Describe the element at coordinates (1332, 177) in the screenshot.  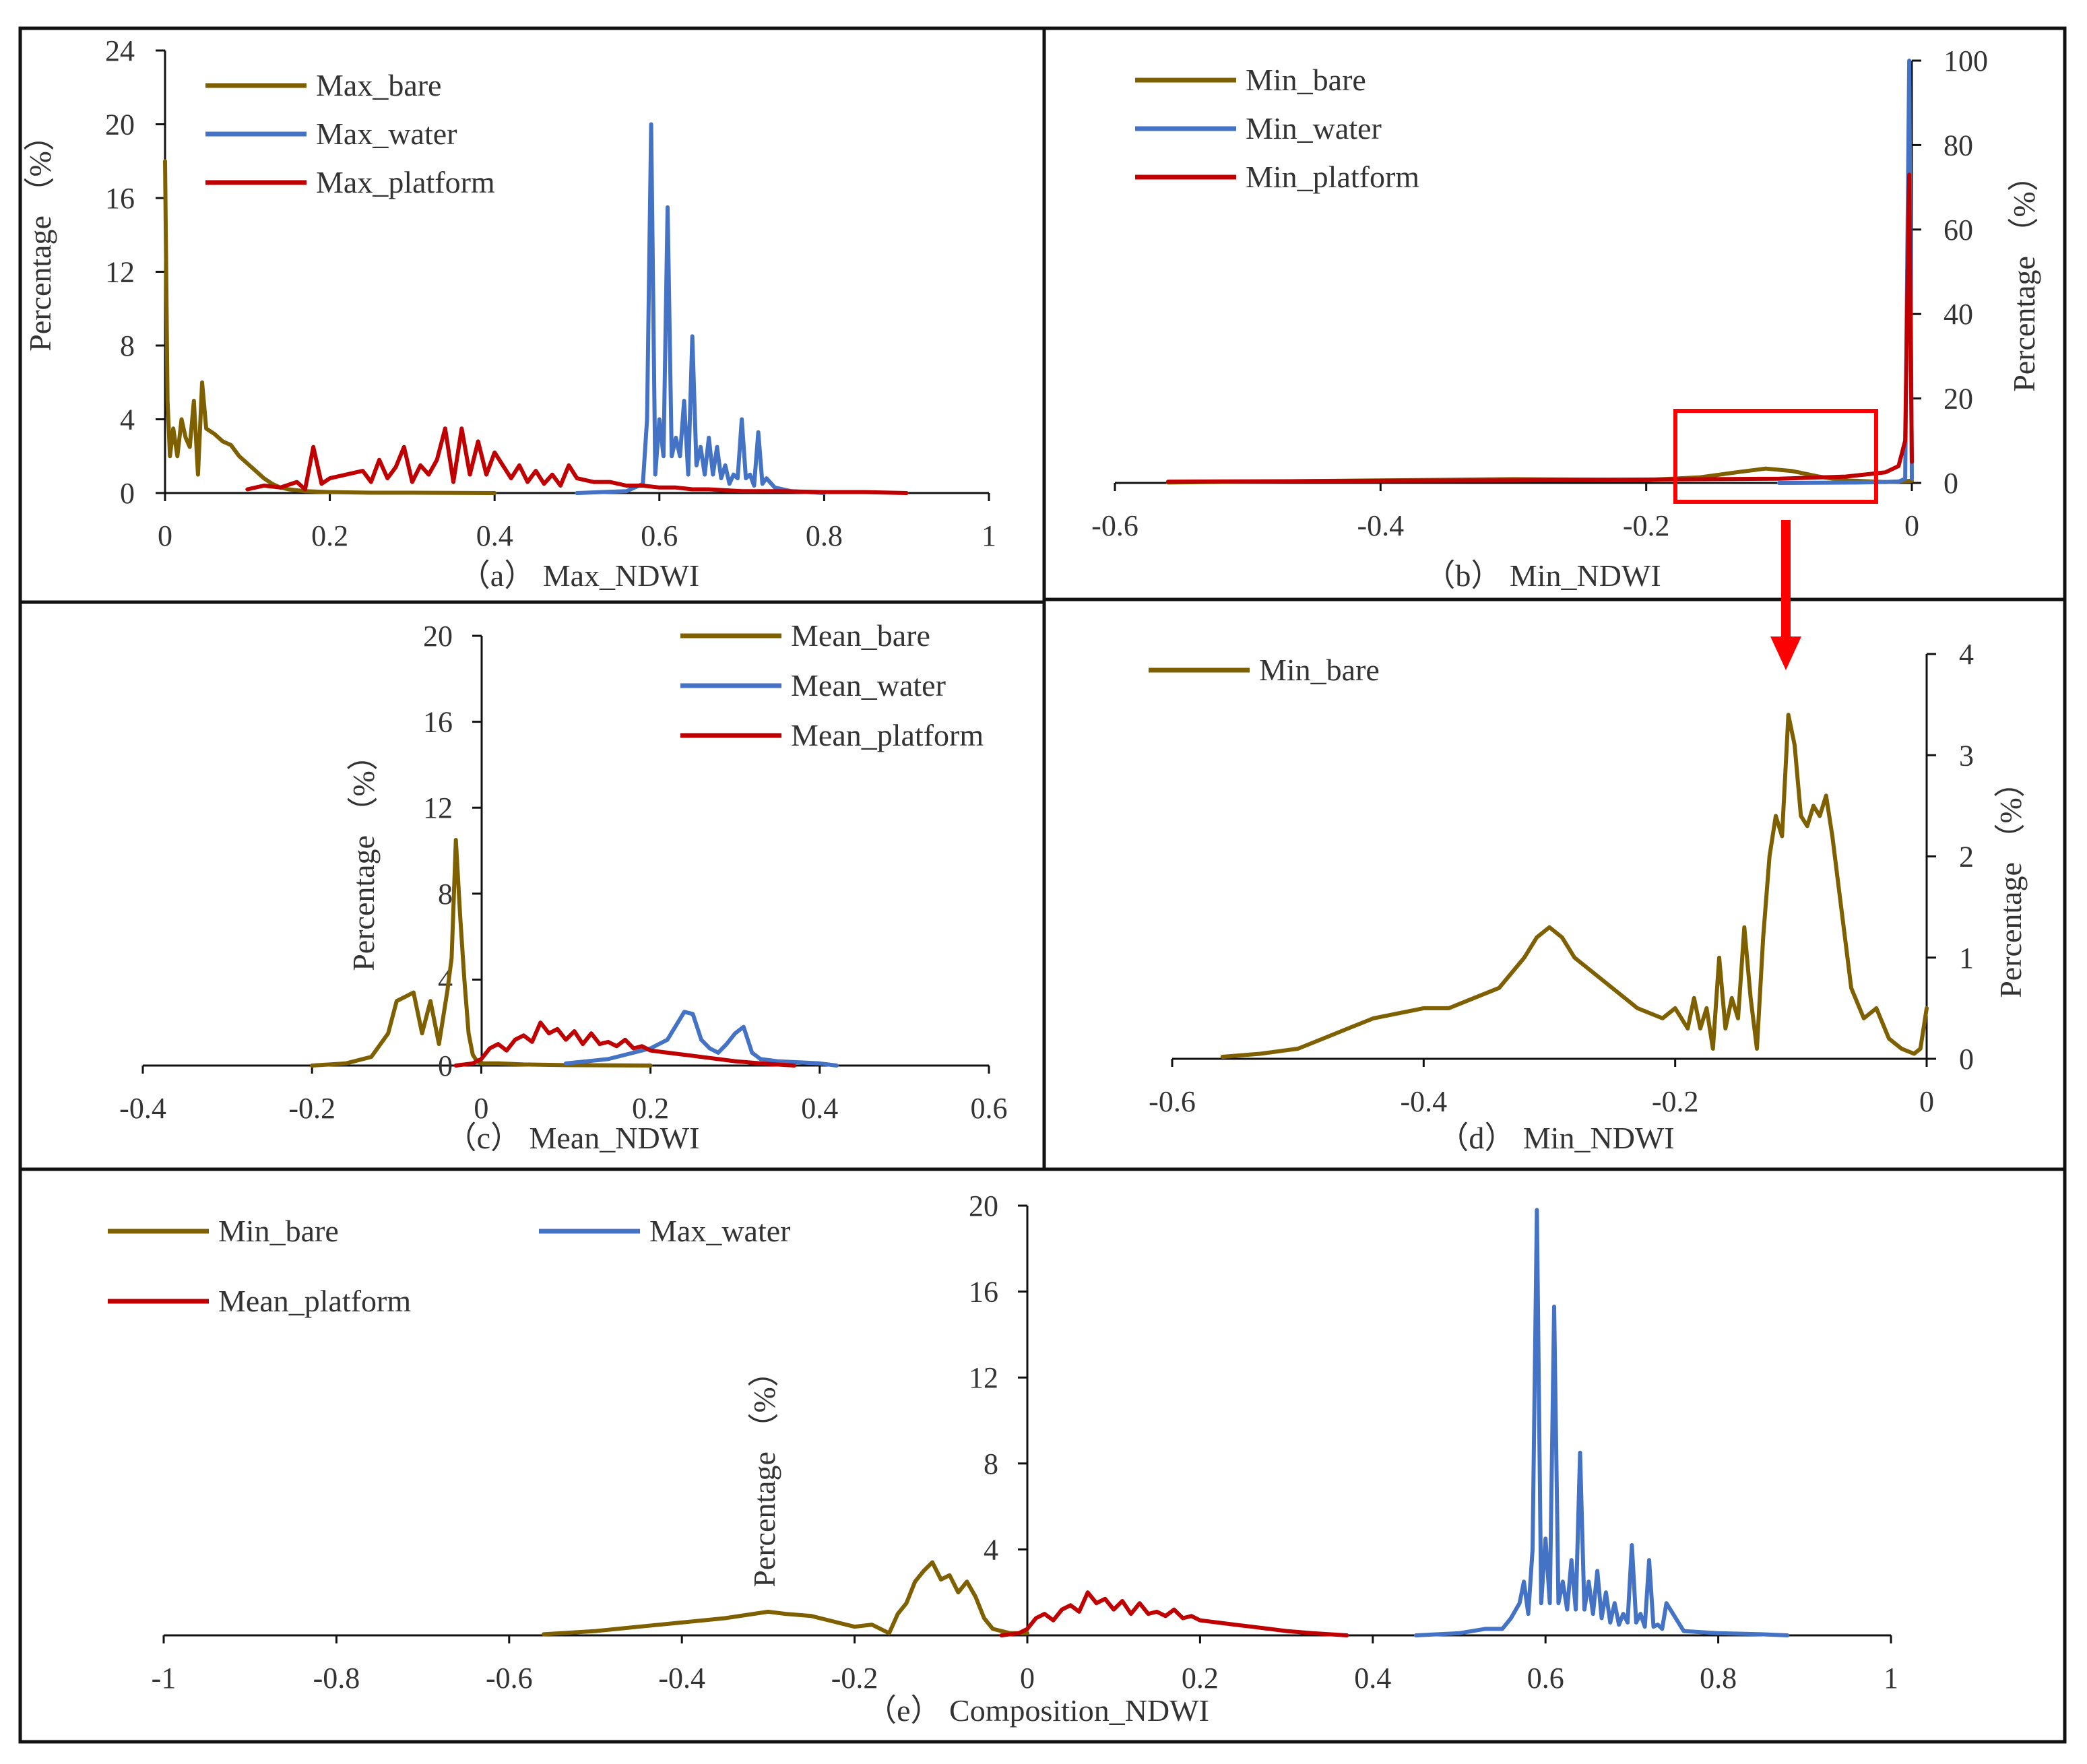
I see `chart-b-legend-label: Min_platform` at that location.